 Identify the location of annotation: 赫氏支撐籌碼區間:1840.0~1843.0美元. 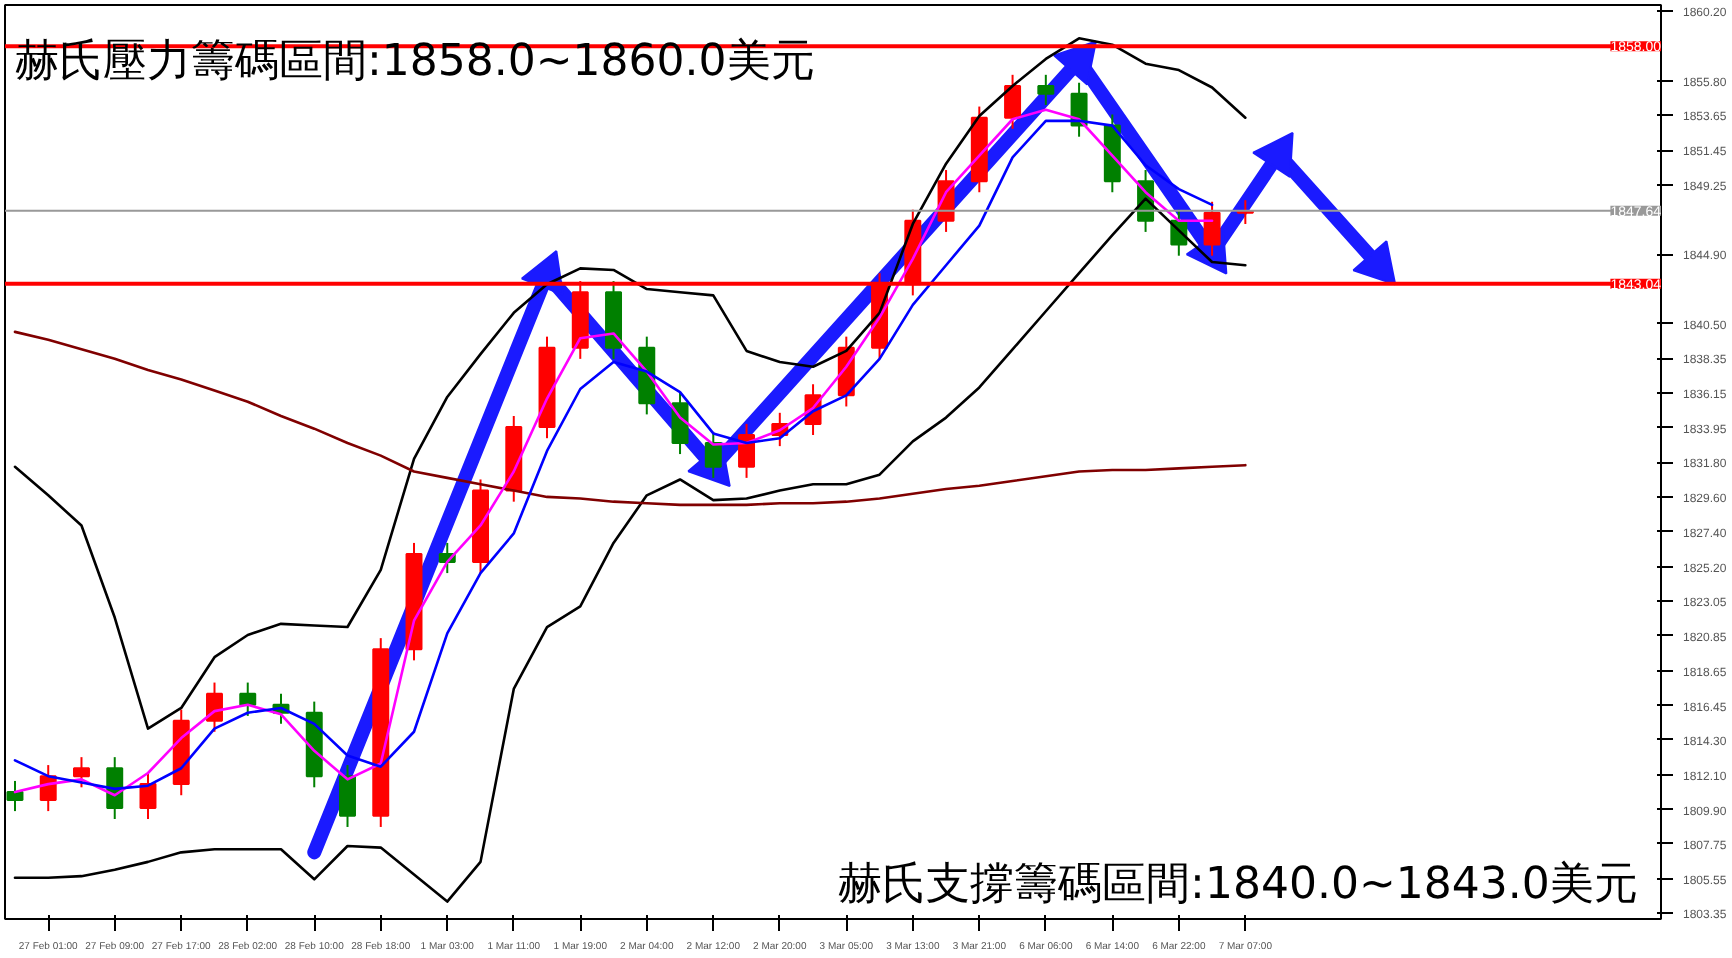
(1238, 884).